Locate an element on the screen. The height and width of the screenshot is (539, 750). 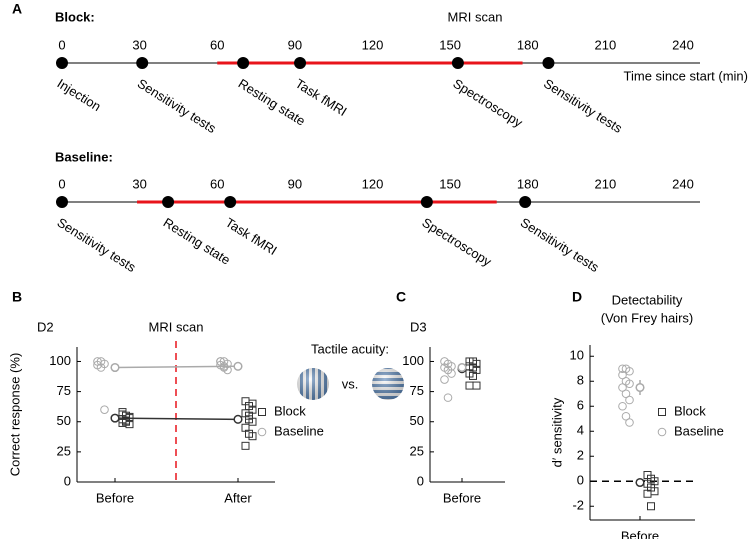
y-tick-label: -2 is located at coordinates (578, 505).